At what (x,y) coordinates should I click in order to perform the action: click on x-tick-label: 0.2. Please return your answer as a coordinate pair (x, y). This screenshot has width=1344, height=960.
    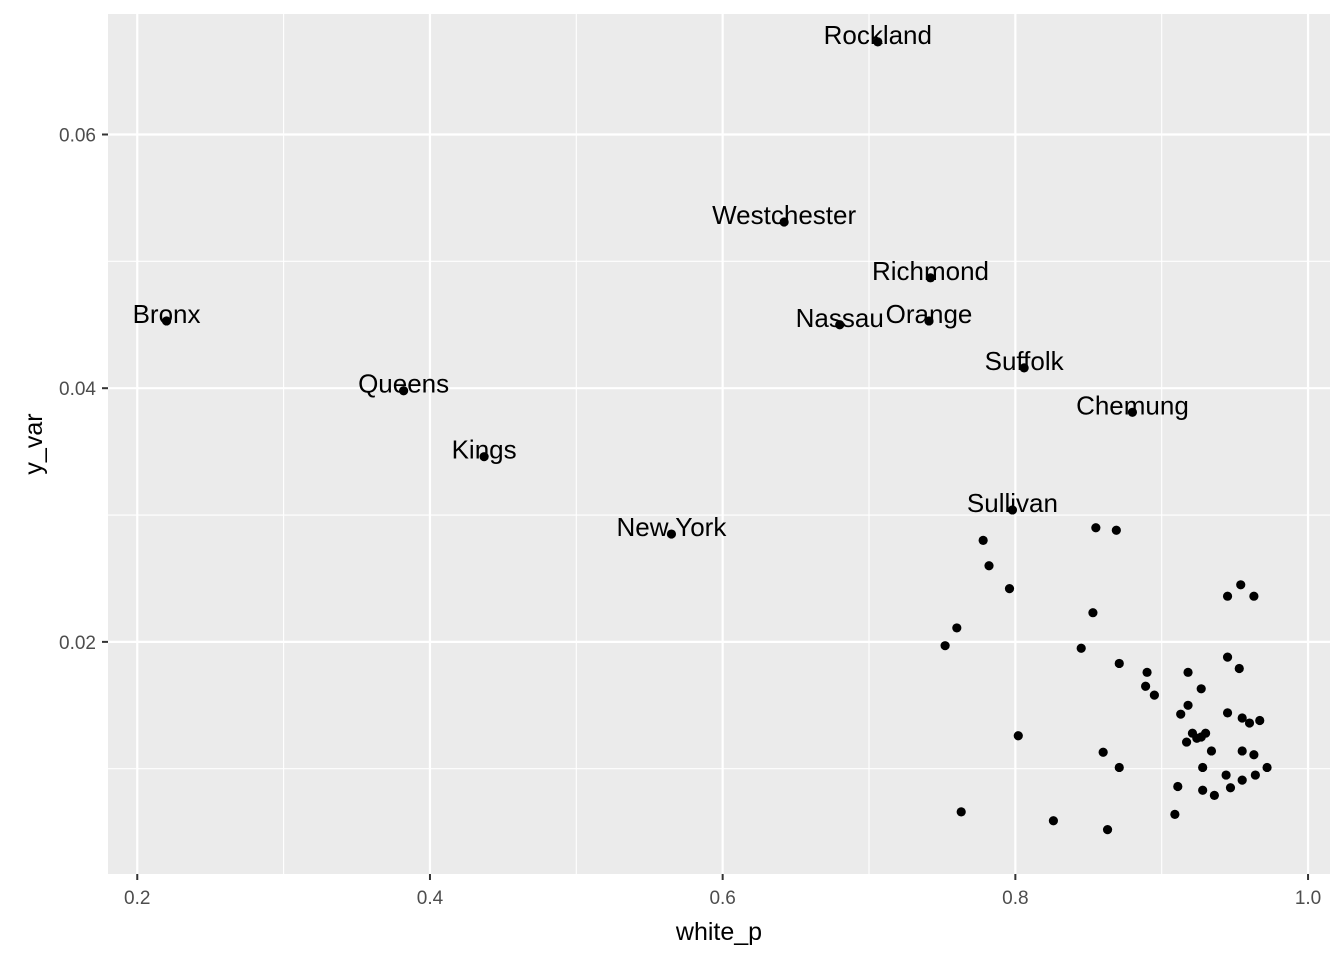
    Looking at the image, I should click on (137, 898).